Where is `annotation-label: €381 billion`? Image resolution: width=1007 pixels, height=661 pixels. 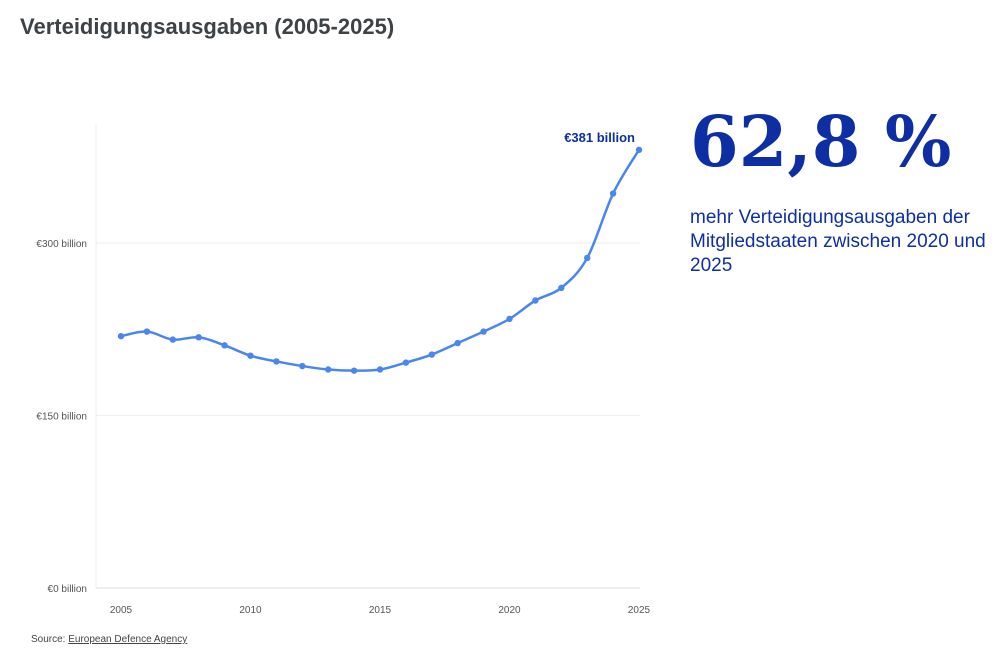 annotation-label: €381 billion is located at coordinates (599, 137).